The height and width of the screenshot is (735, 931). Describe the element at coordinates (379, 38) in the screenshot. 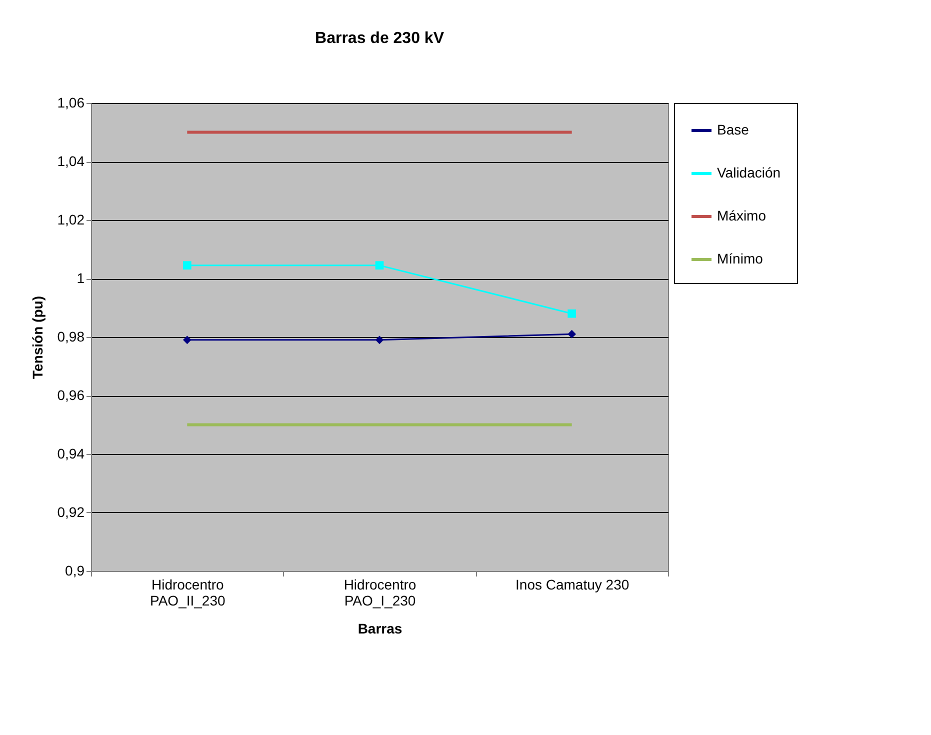

I see `chart-title: Barras de 230 kV` at that location.